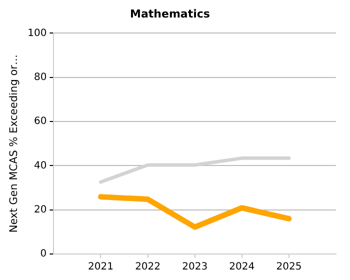 The image size is (350, 280). I want to click on x-tick-label: 2024, so click(242, 267).